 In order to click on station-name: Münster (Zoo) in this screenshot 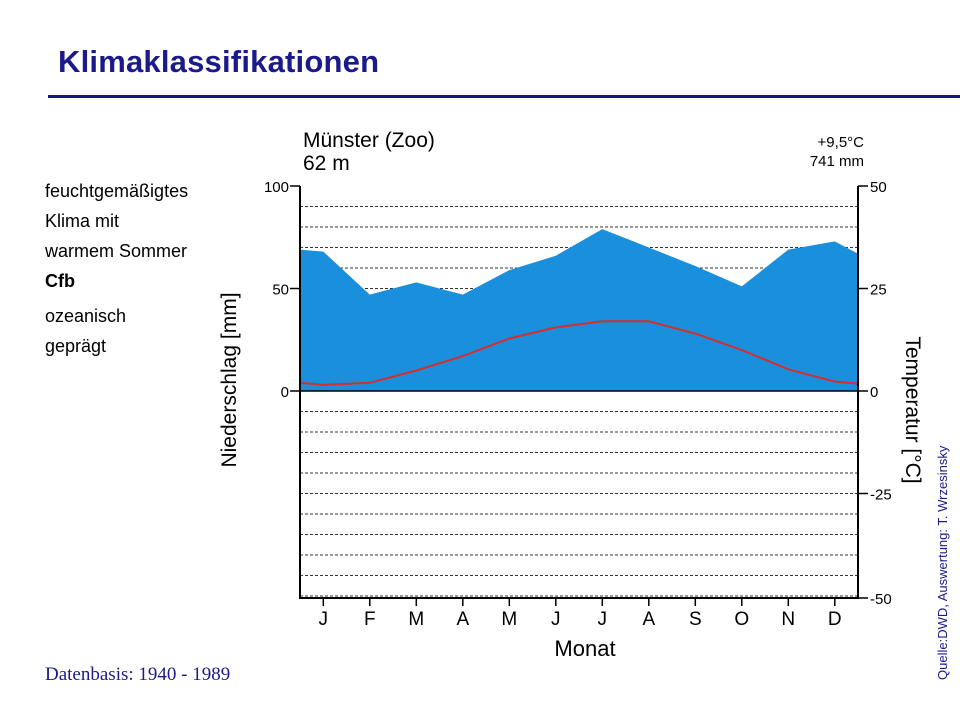, I will do `click(369, 140)`.